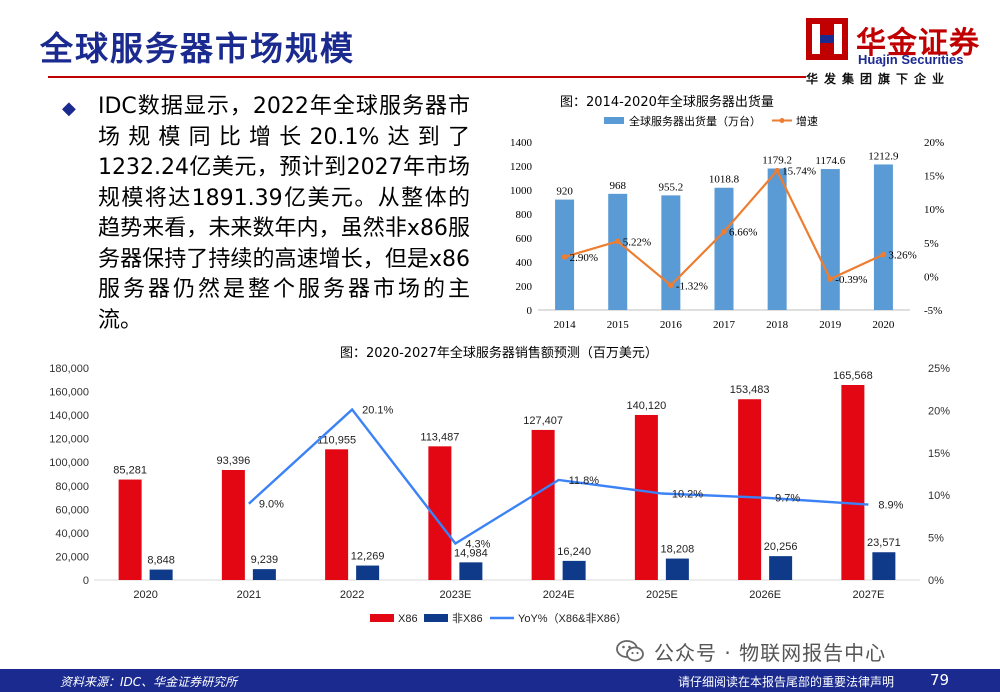 The image size is (1000, 692). What do you see at coordinates (934, 177) in the screenshot?
I see `y-right-tick-label: 15%` at bounding box center [934, 177].